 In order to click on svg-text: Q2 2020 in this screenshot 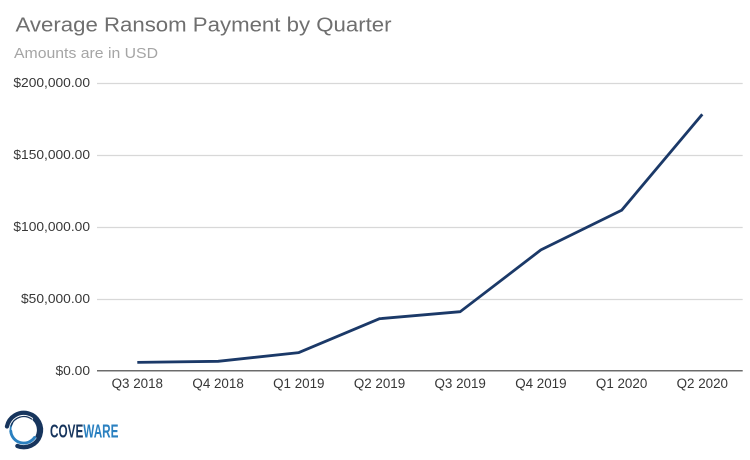, I will do `click(702, 383)`.